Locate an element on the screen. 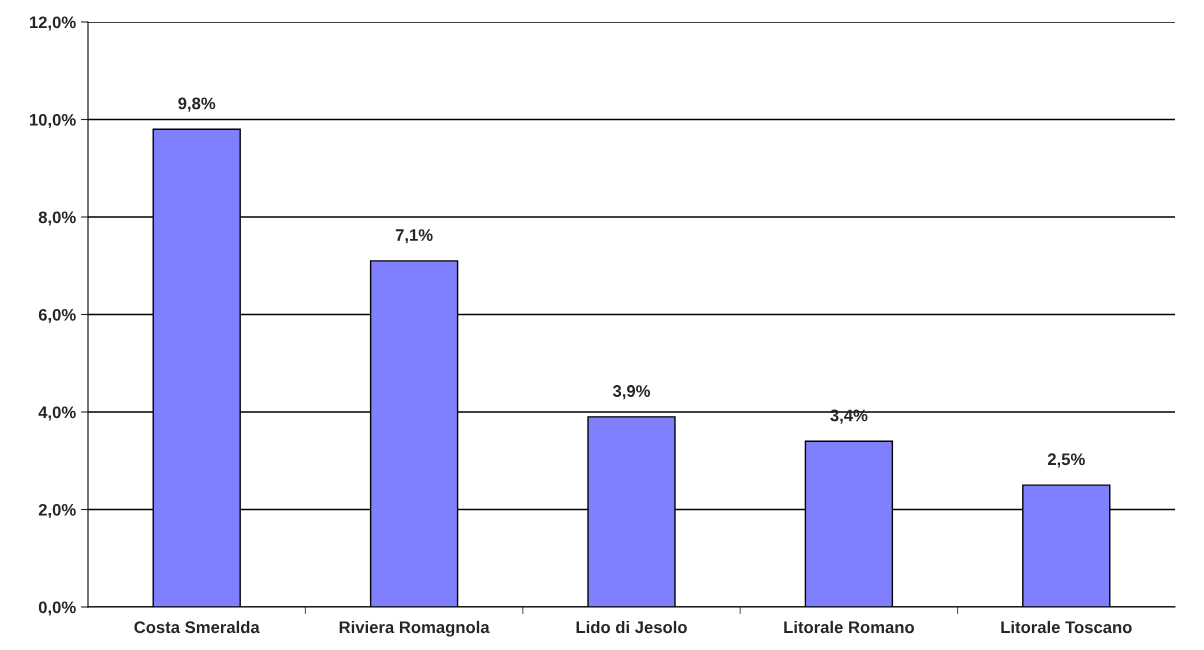 This screenshot has width=1204, height=650. x-tick-label: Costa Smeralda is located at coordinates (197, 627).